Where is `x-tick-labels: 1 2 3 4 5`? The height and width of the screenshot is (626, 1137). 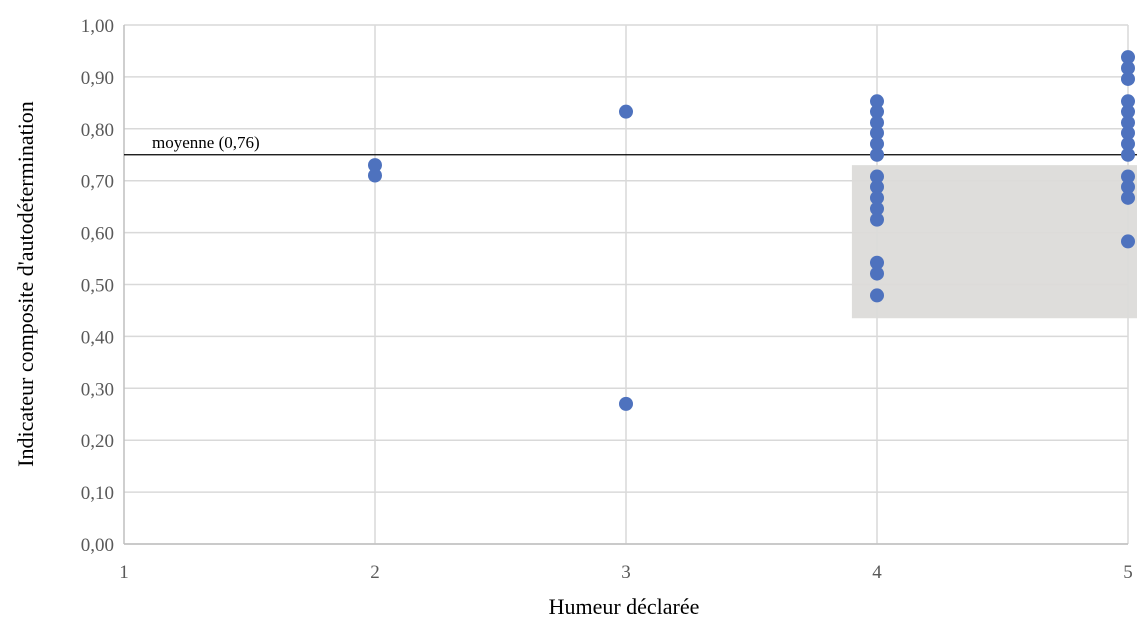
x-tick-labels: 1 2 3 4 5 is located at coordinates (626, 572).